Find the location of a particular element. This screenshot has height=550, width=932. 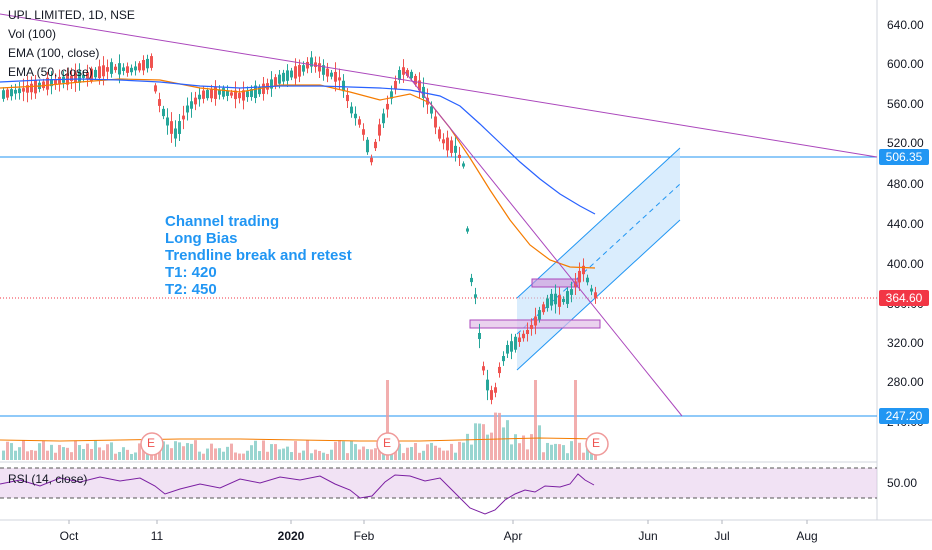

time-axis: Oct 11 2020 Feb Apr Jun Jul Aug is located at coordinates (439, 531).